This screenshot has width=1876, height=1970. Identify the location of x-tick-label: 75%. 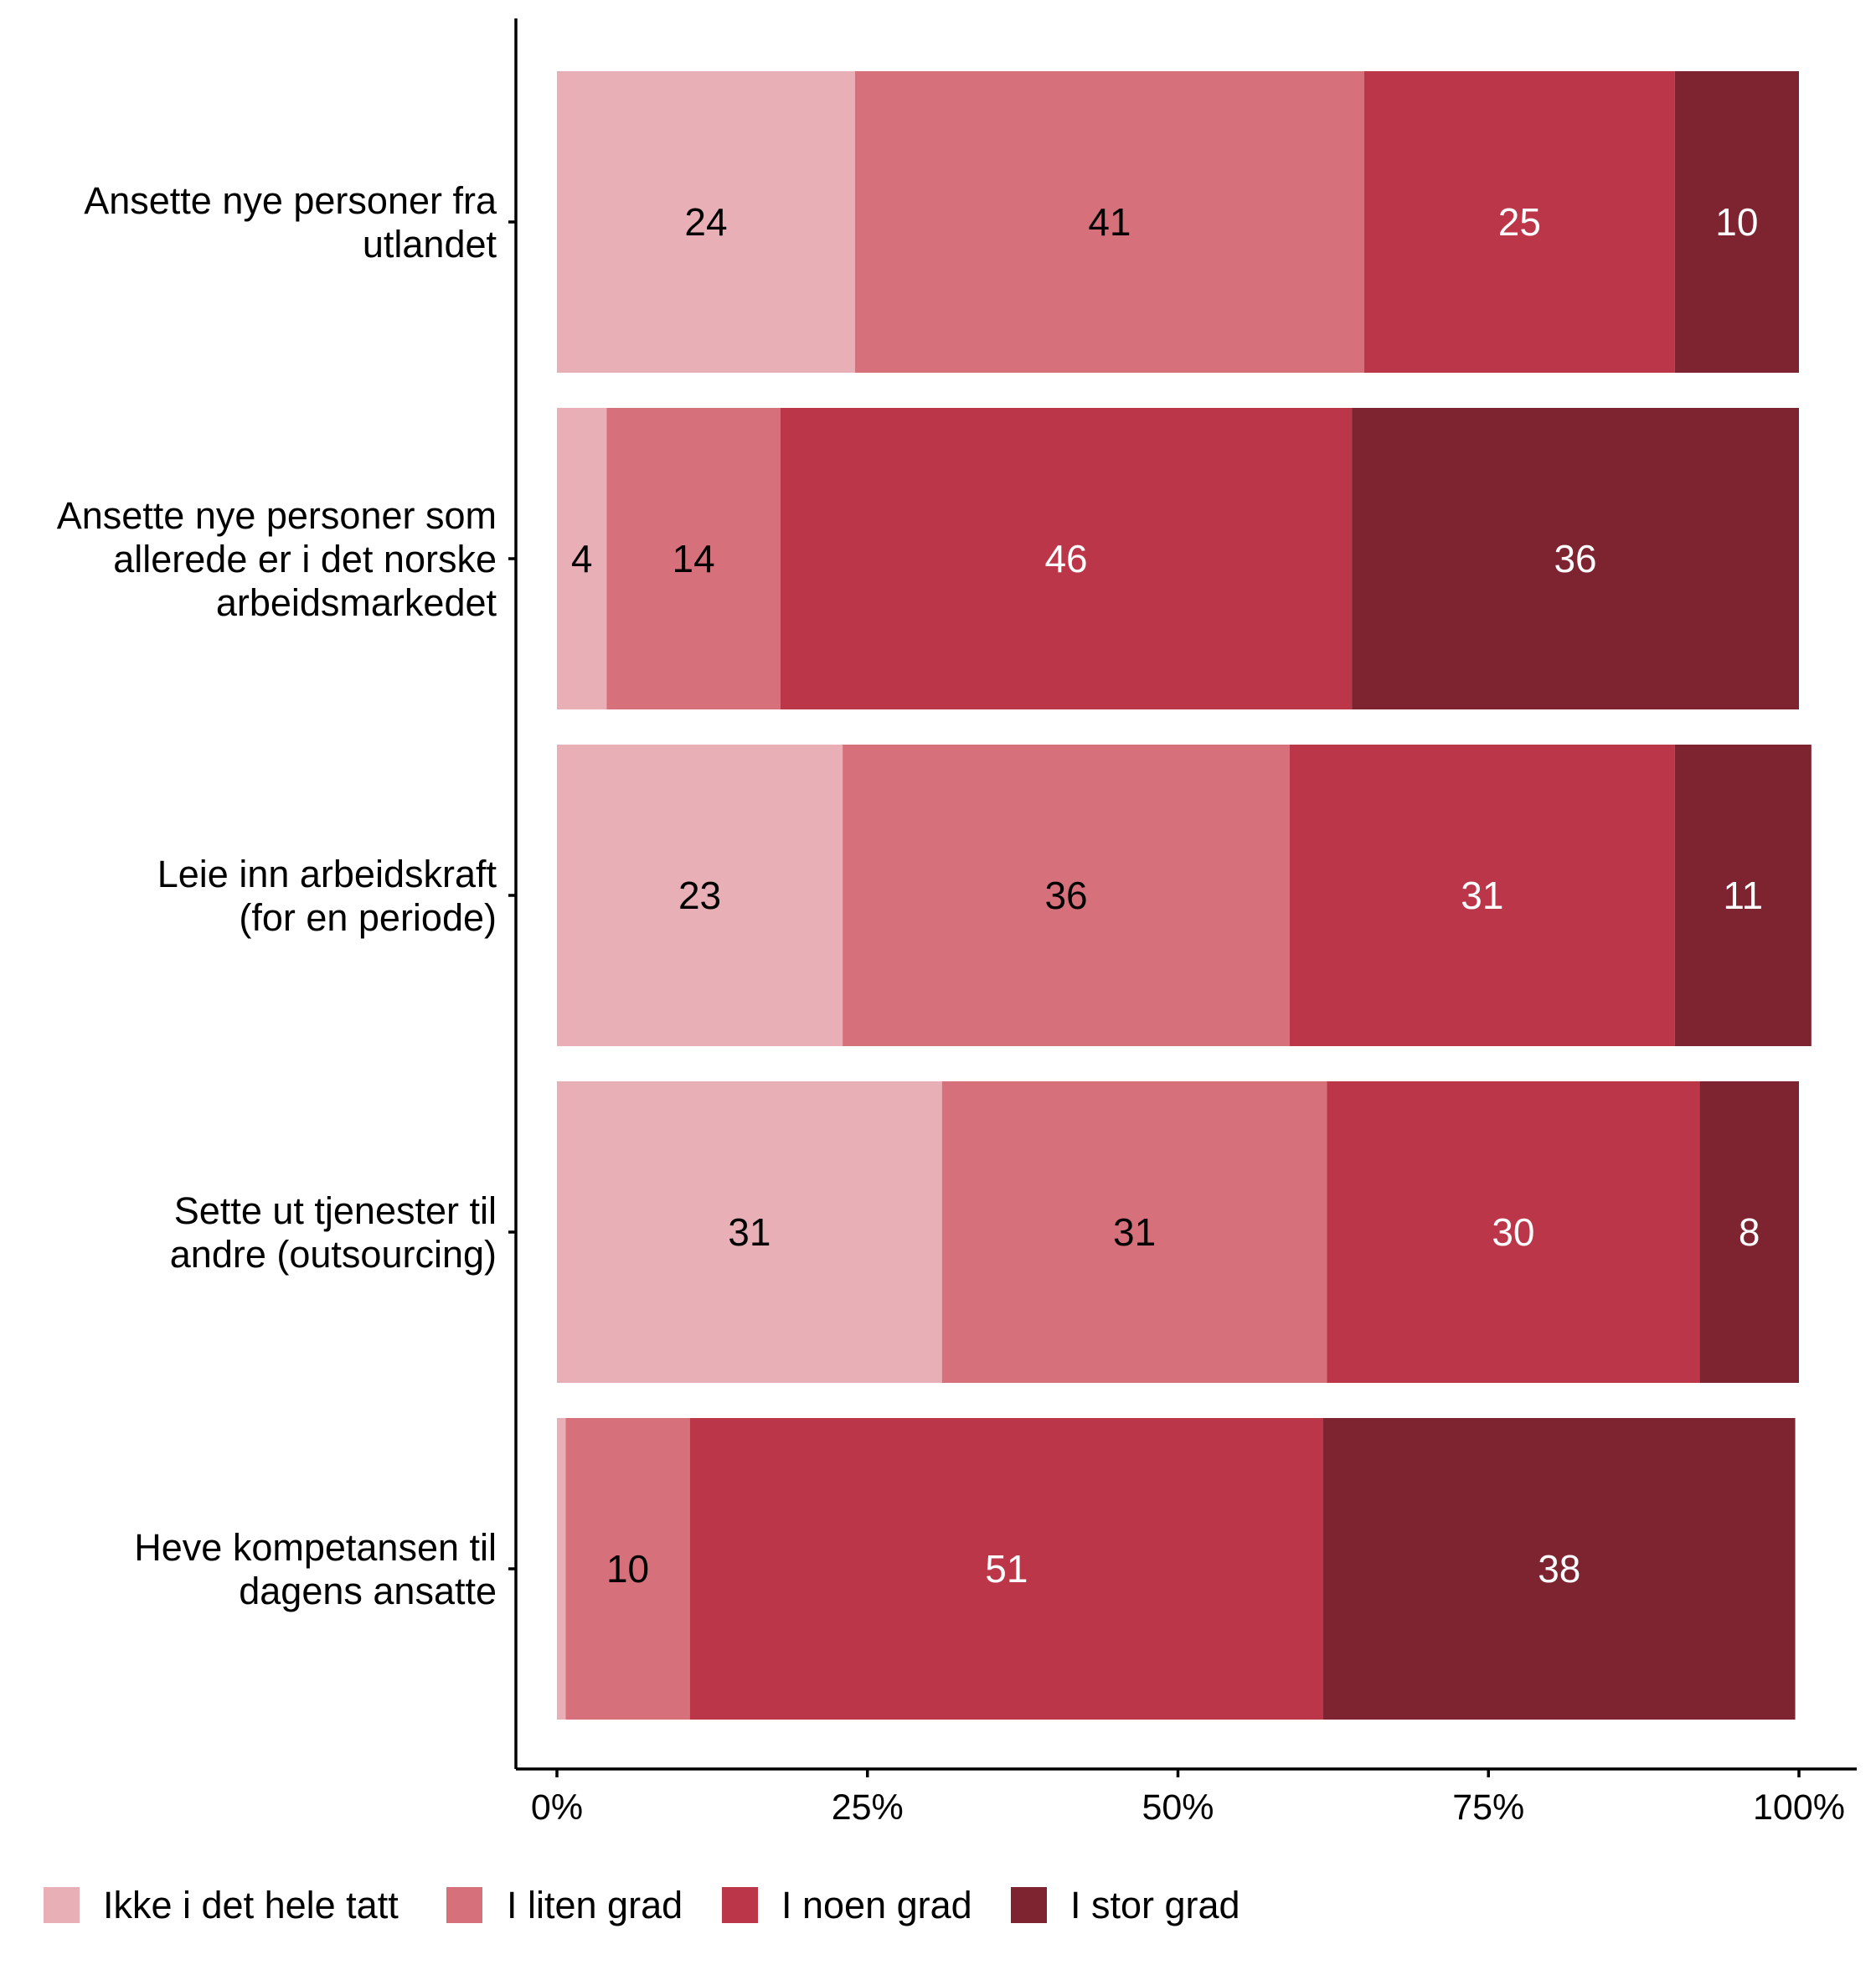
(1488, 1807).